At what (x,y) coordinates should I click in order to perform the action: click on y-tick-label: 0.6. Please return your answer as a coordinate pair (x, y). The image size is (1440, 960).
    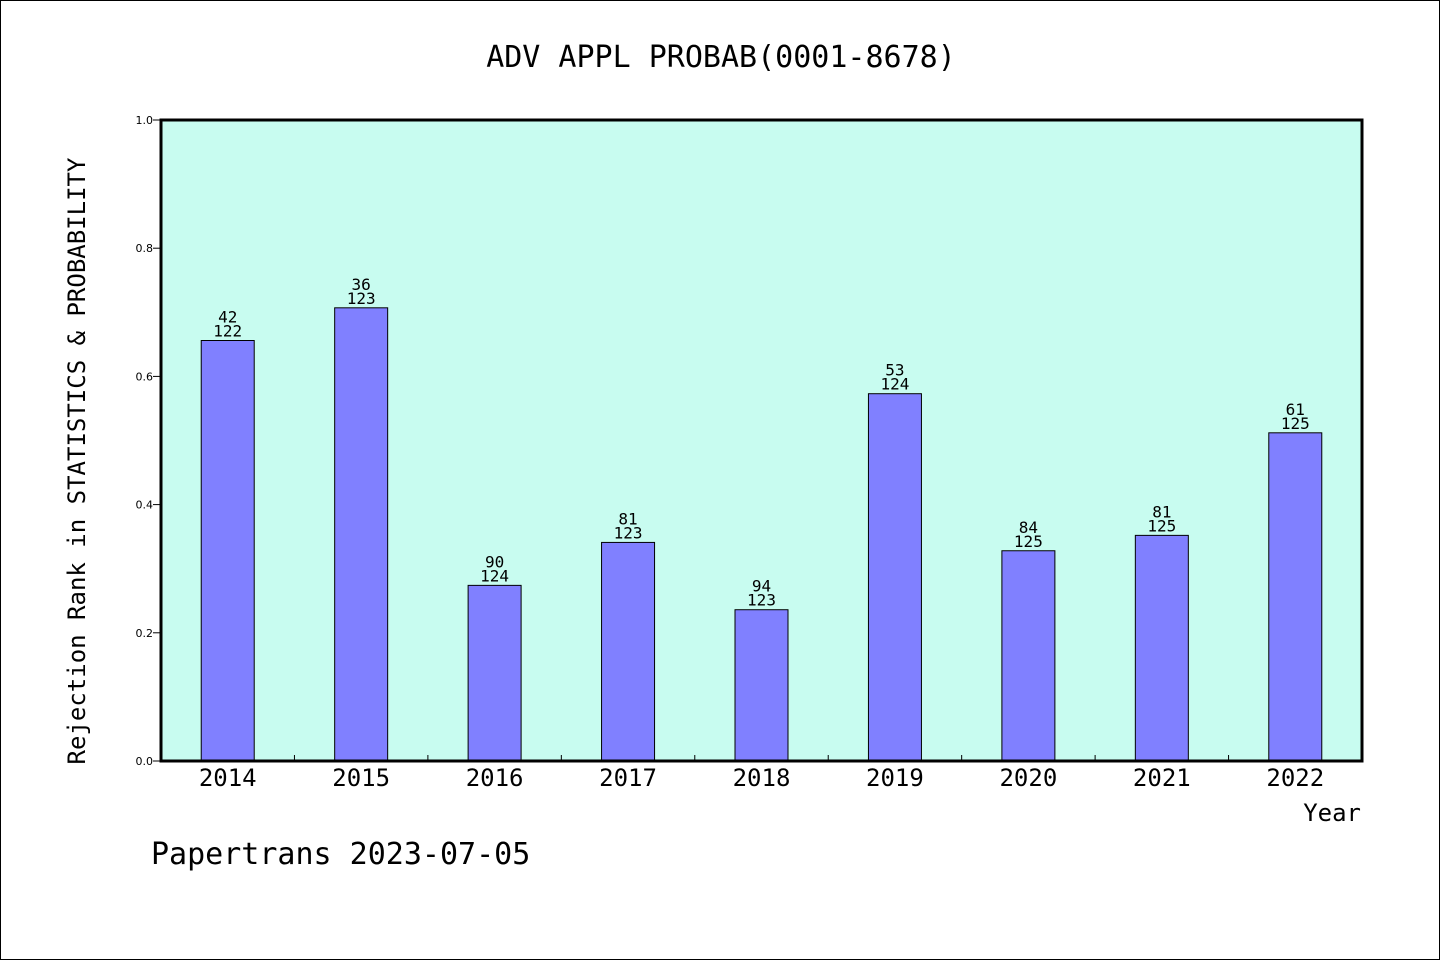
    Looking at the image, I should click on (145, 376).